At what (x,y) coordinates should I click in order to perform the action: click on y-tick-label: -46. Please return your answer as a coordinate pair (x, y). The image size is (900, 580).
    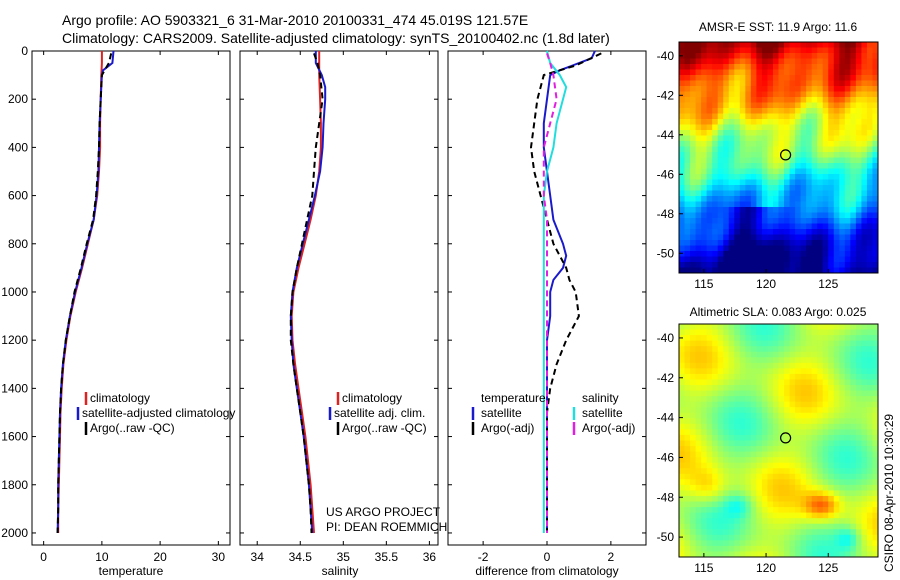
    Looking at the image, I should click on (666, 457).